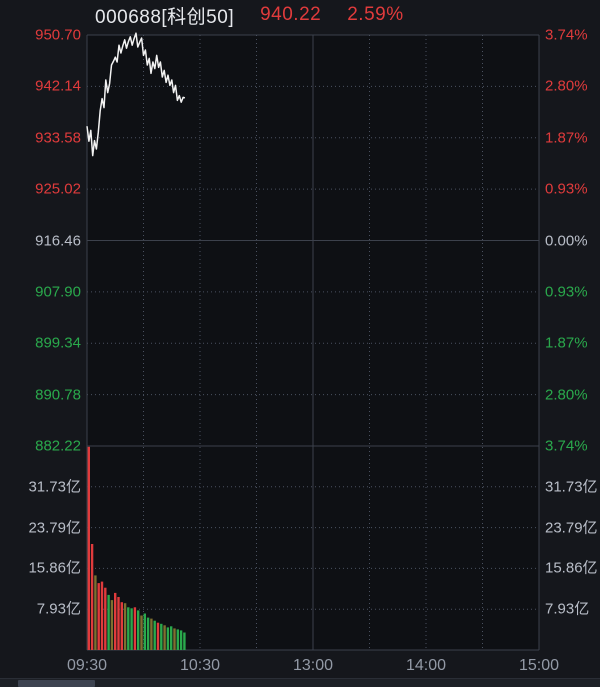 This screenshot has height=687, width=600. Describe the element at coordinates (54, 568) in the screenshot. I see `volume-axis-label-left: 15.86亿` at that location.